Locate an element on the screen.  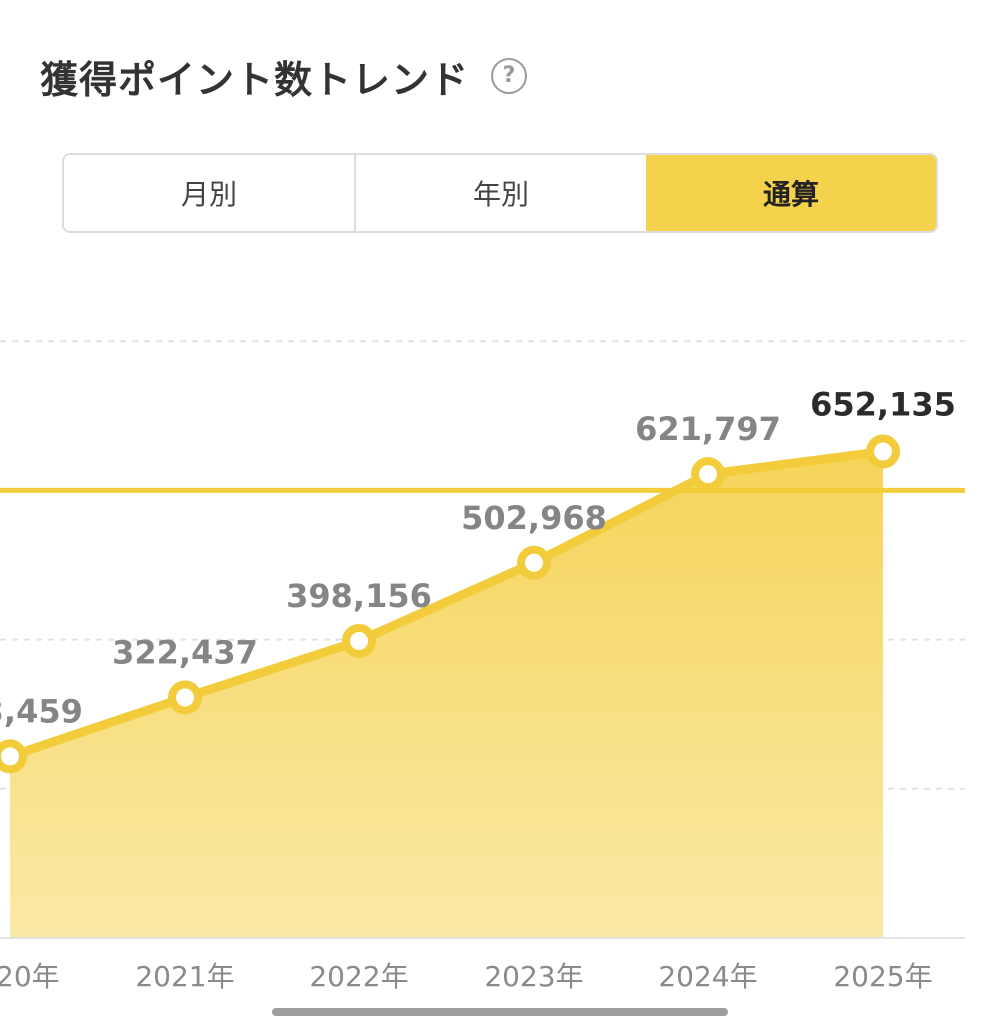
tab-yearly: 年別 is located at coordinates (500, 193).